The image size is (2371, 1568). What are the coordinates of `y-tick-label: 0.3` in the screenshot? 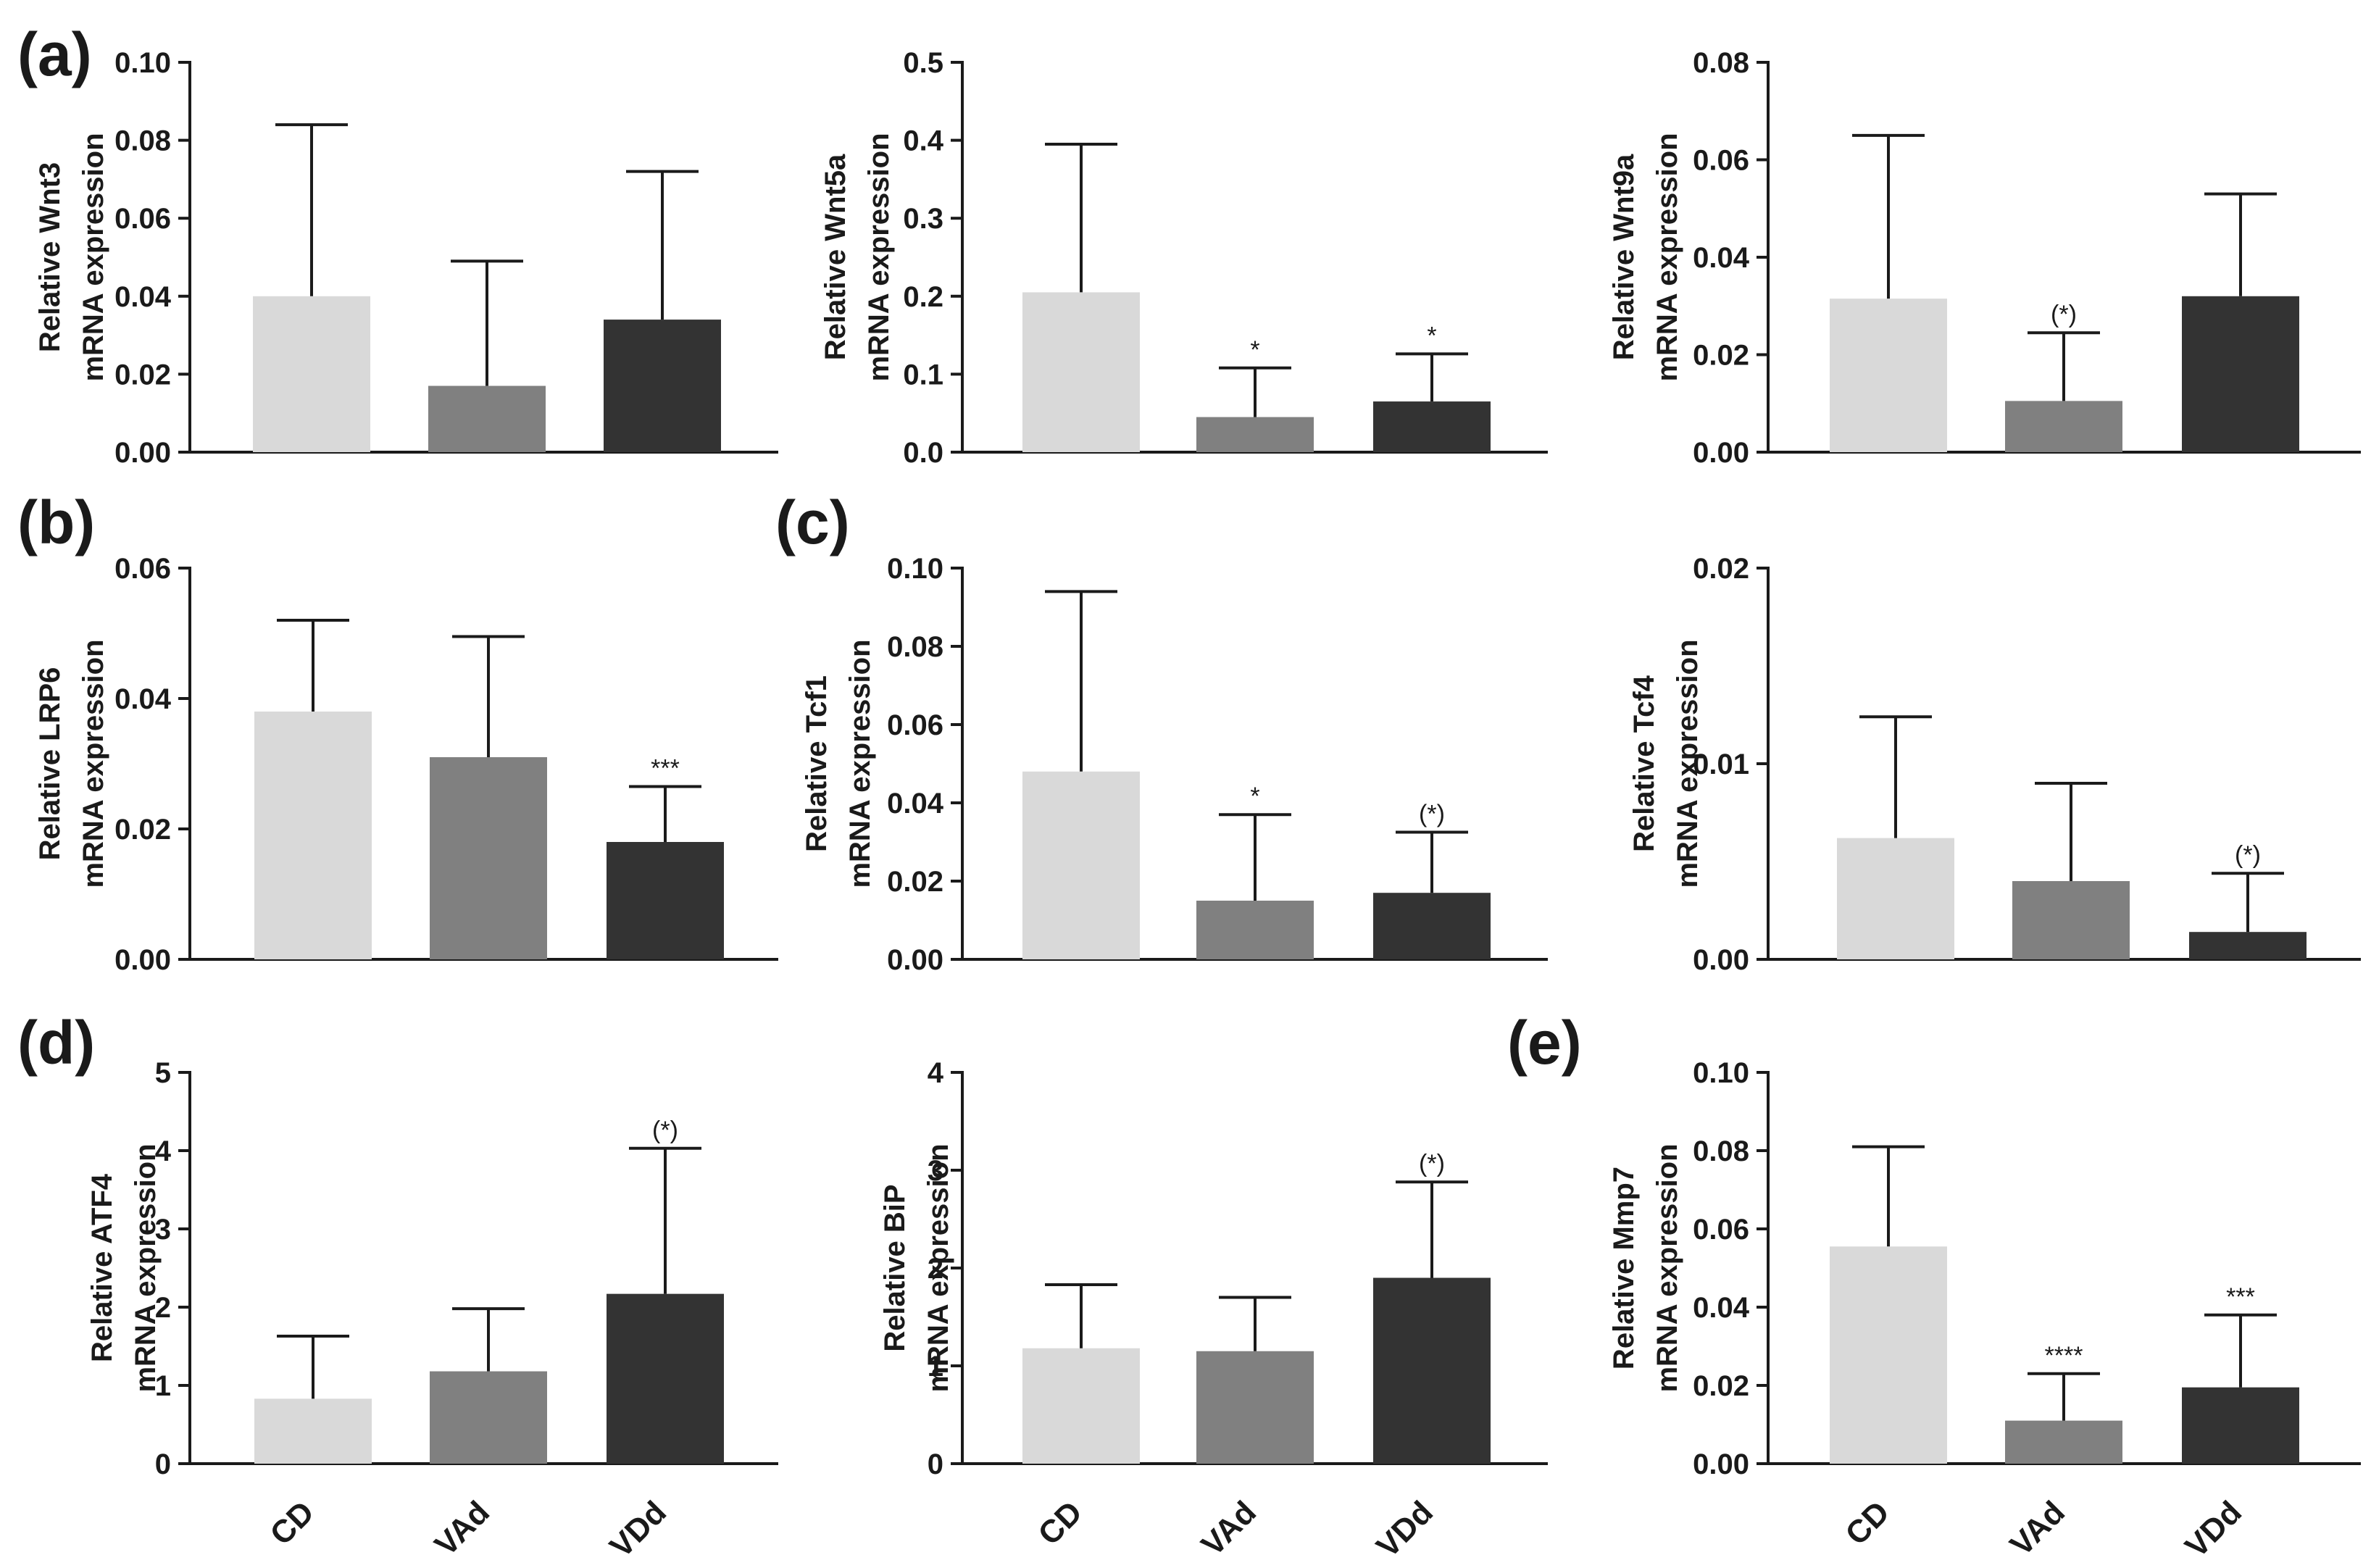 It's located at (923, 219).